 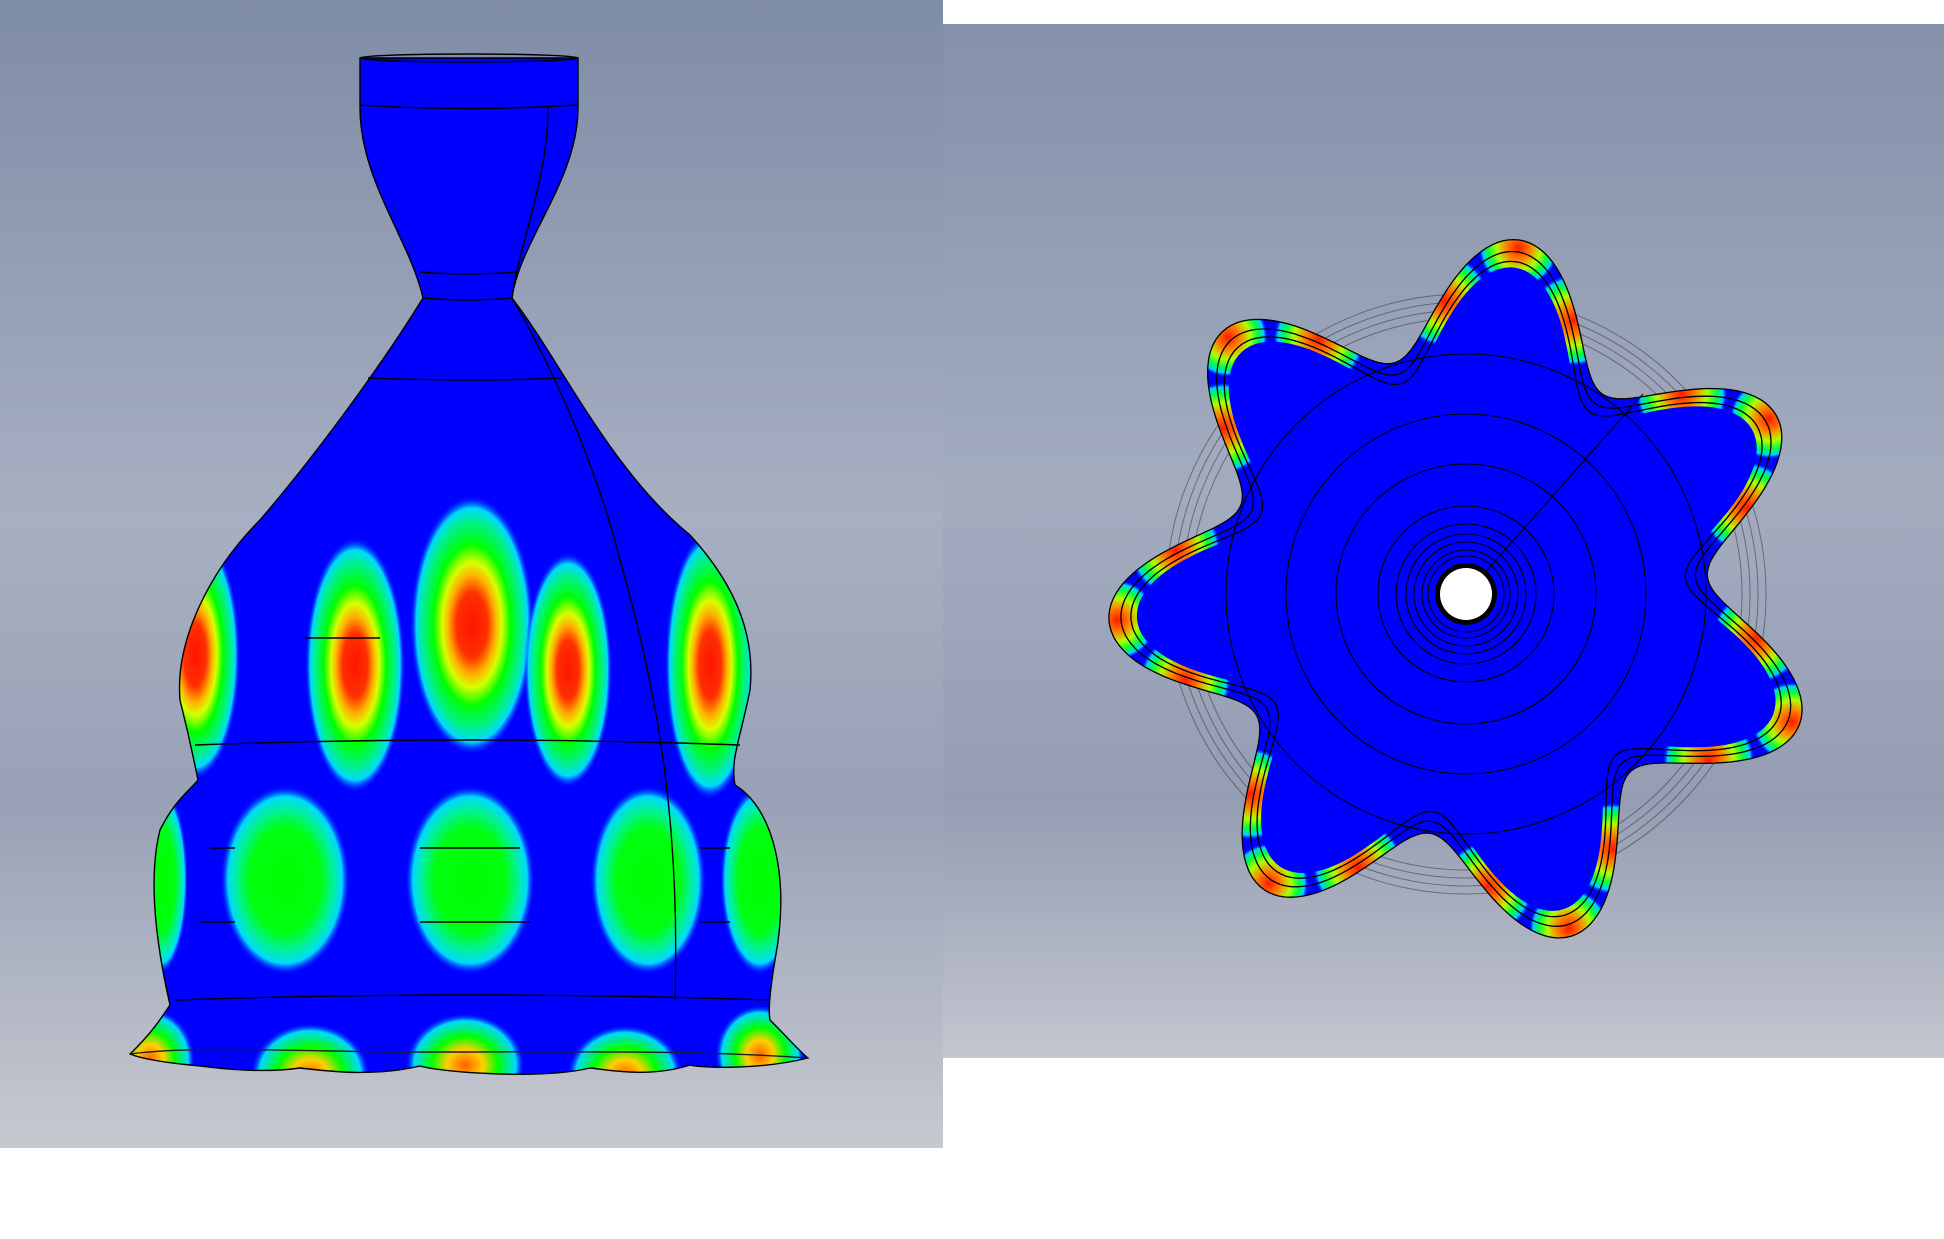 I want to click on throat-opening, so click(x=1466, y=594).